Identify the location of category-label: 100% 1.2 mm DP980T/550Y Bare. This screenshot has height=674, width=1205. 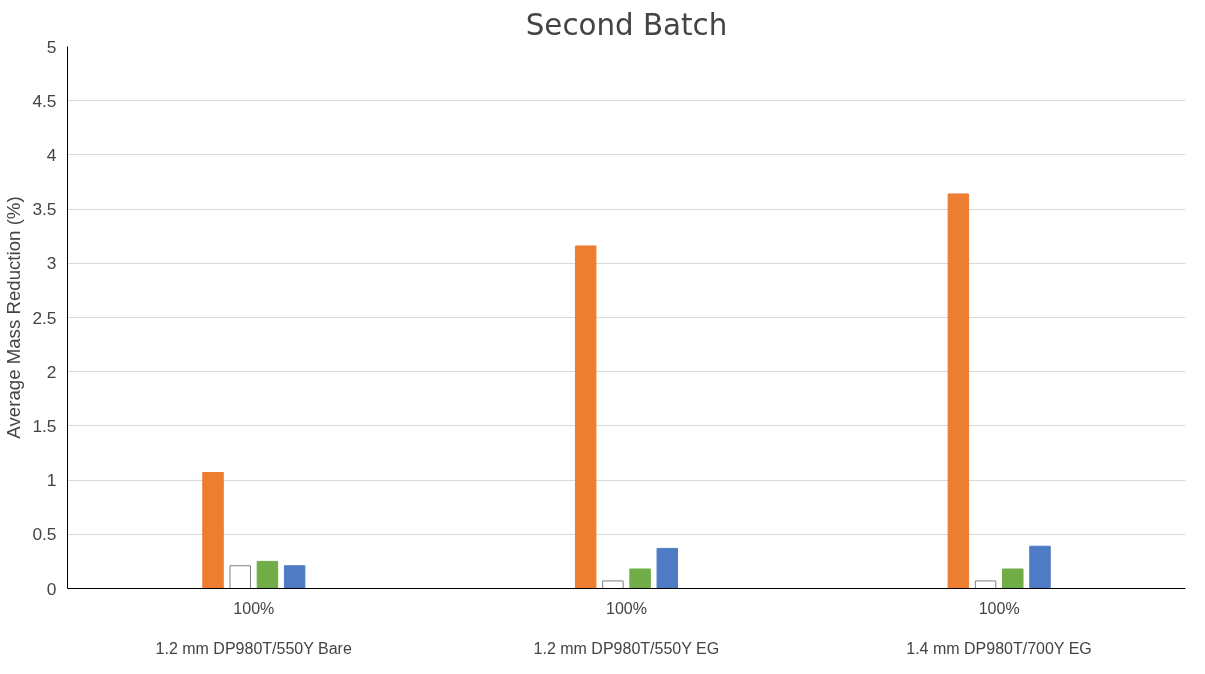
(253, 628).